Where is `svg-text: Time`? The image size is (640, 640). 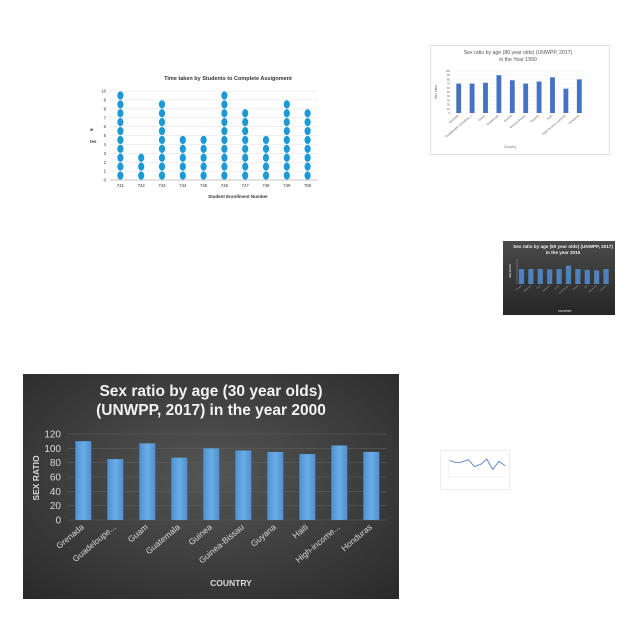
svg-text: Time is located at coordinates (92, 129).